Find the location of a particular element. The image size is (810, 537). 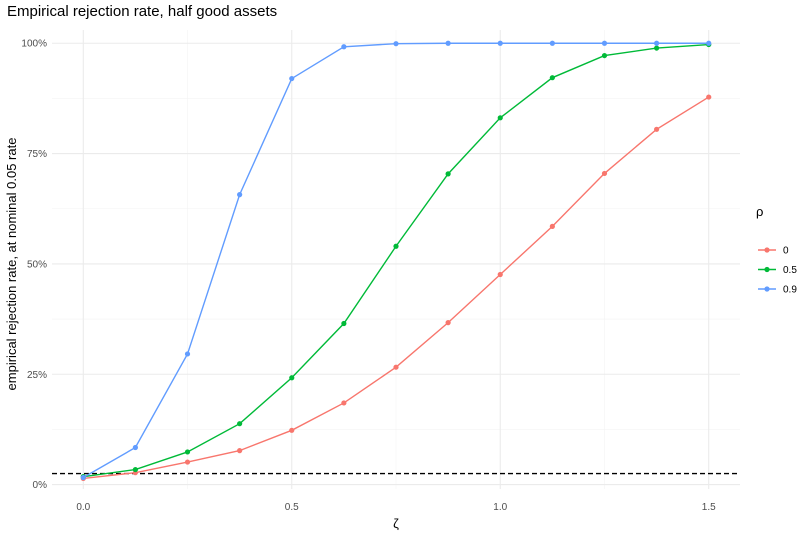

x-tick-label: 0.5 is located at coordinates (292, 507).